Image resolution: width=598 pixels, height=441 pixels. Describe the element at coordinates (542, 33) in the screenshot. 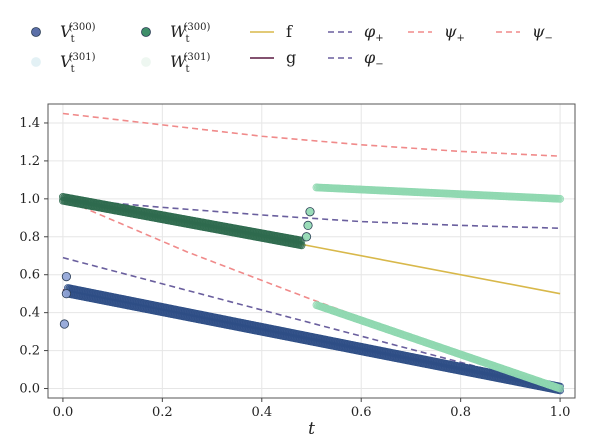

I see `legend-label: ψ−` at that location.